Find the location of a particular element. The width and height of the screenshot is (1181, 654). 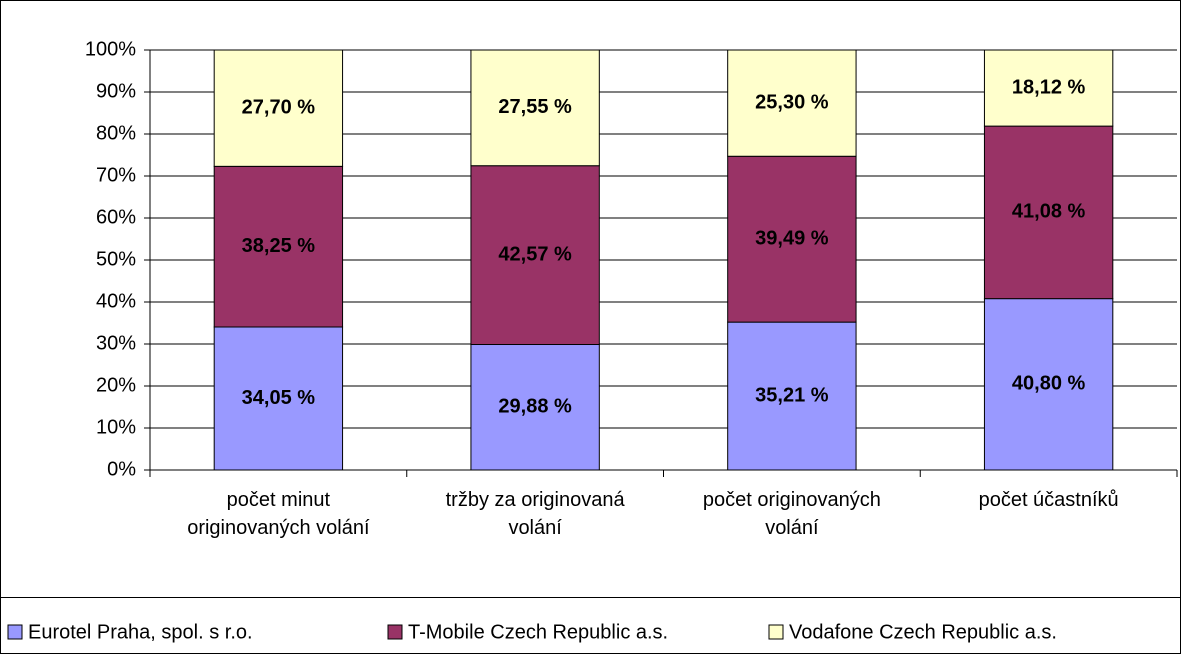

x-tick-label: počet účastníků is located at coordinates (1048, 500).